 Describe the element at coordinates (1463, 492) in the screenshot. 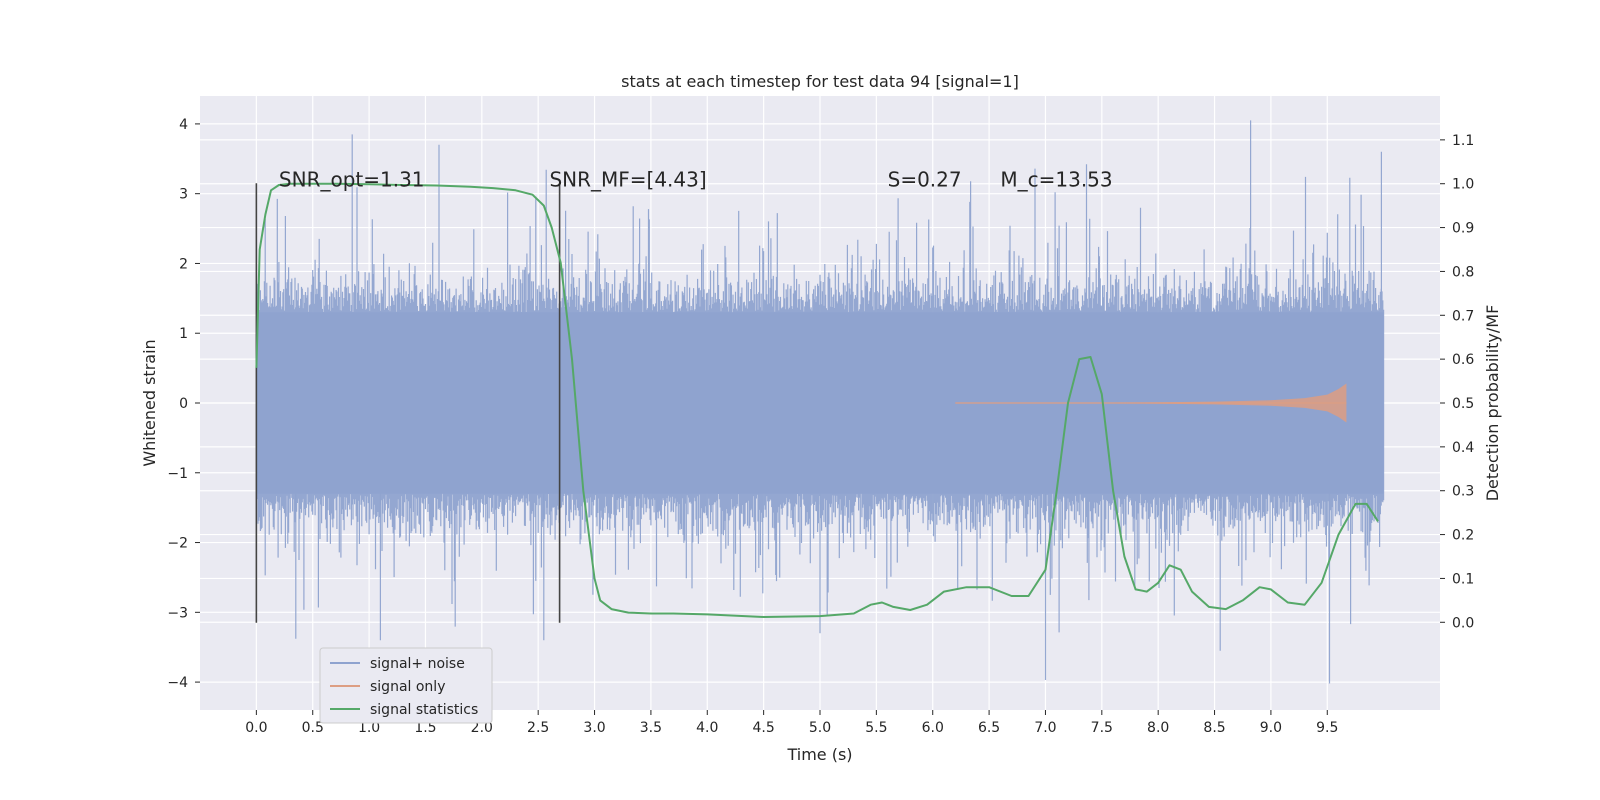

I see `y2-tick-label: 0.3` at that location.